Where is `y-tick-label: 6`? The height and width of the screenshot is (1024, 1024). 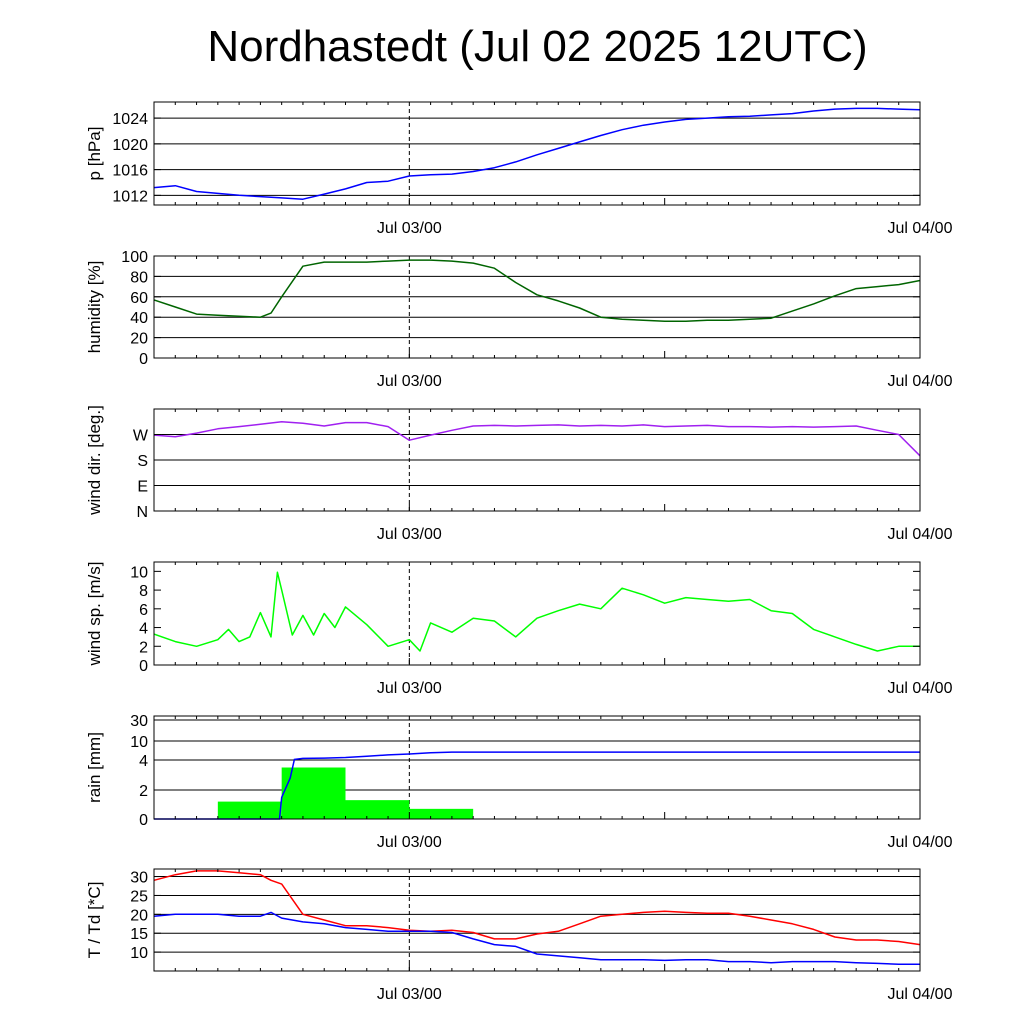
y-tick-label: 6 is located at coordinates (143, 610).